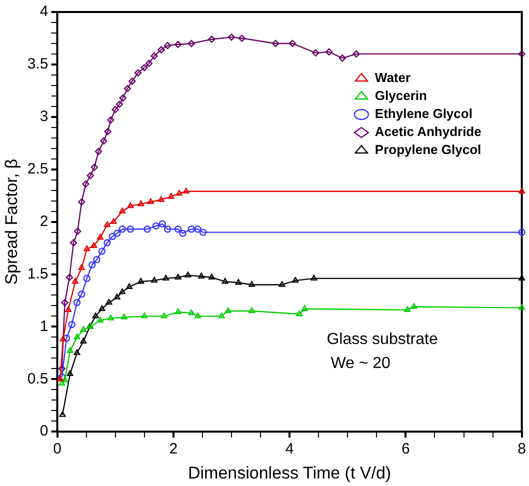  Describe the element at coordinates (11, 221) in the screenshot. I see `y-axis-title: Spread Factor, β` at that location.